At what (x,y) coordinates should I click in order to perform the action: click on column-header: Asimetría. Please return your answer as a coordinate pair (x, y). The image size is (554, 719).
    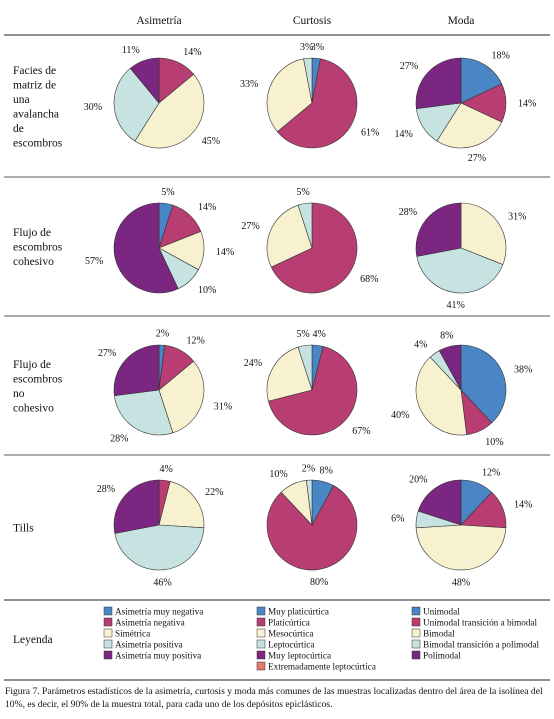
    Looking at the image, I should click on (158, 21).